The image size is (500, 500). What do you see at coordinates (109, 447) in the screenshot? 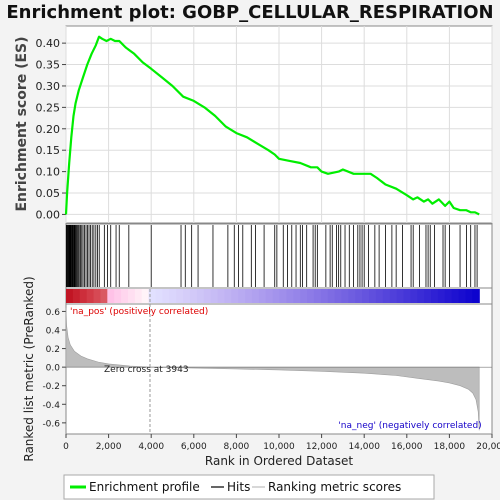
I see `x-tick-label: 2,000` at bounding box center [109, 447].